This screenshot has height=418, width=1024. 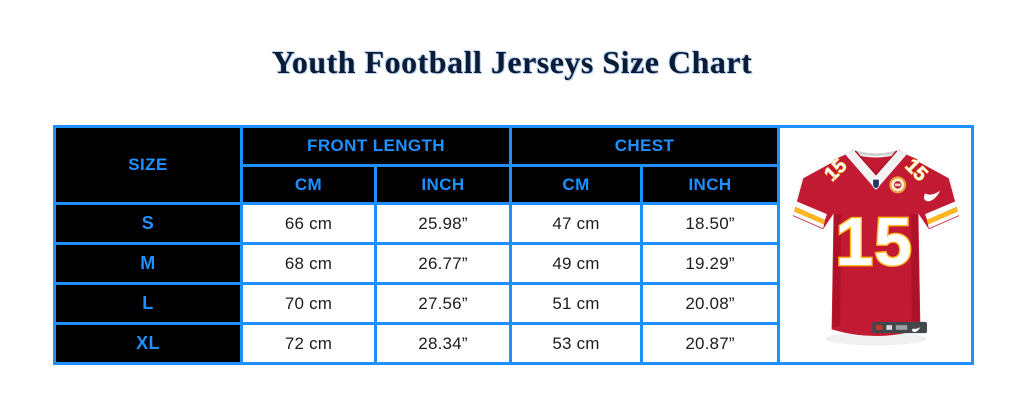 What do you see at coordinates (576, 343) in the screenshot?
I see `chest-cm-value: 53 cm` at bounding box center [576, 343].